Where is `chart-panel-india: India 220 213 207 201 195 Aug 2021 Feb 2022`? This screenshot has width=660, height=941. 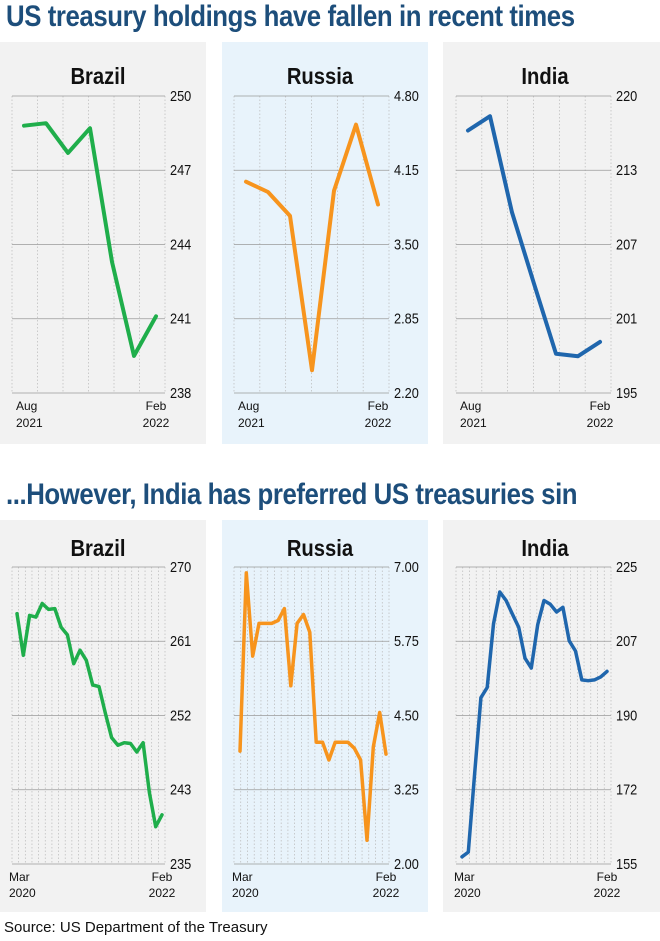
chart-panel-india: India 220 213 207 201 195 Aug 2021 Feb 2022 is located at coordinates (551, 243).